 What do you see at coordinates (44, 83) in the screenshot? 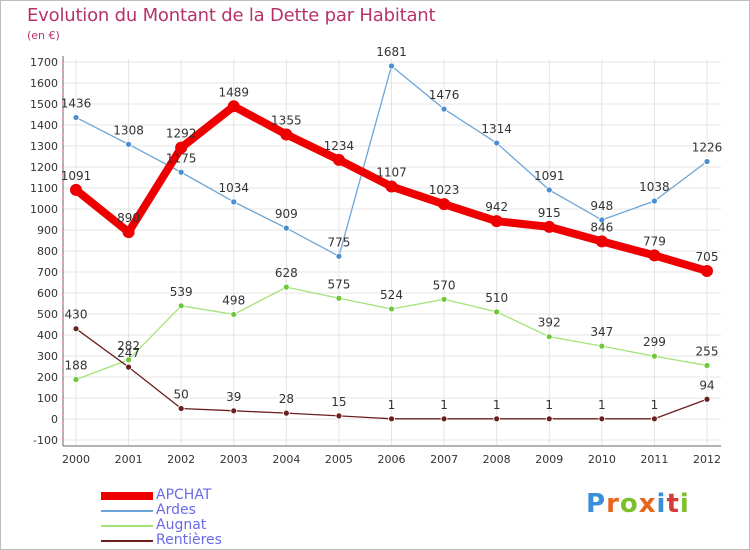
I see `y-tick-label: 1600` at bounding box center [44, 83].